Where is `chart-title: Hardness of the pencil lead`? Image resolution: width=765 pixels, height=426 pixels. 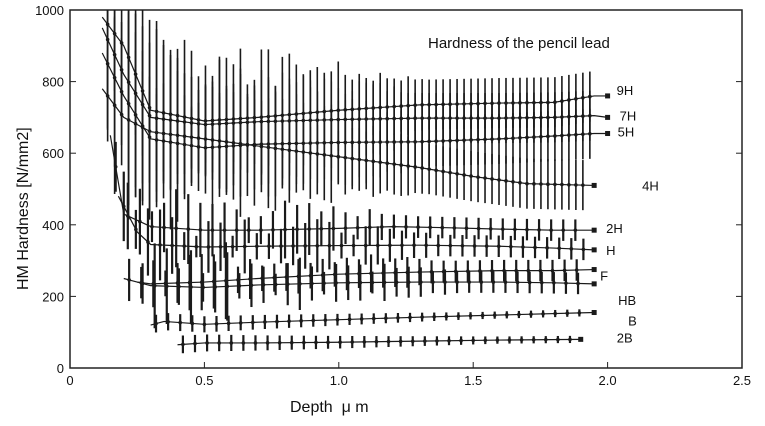
chart-title: Hardness of the pencil lead is located at coordinates (519, 43).